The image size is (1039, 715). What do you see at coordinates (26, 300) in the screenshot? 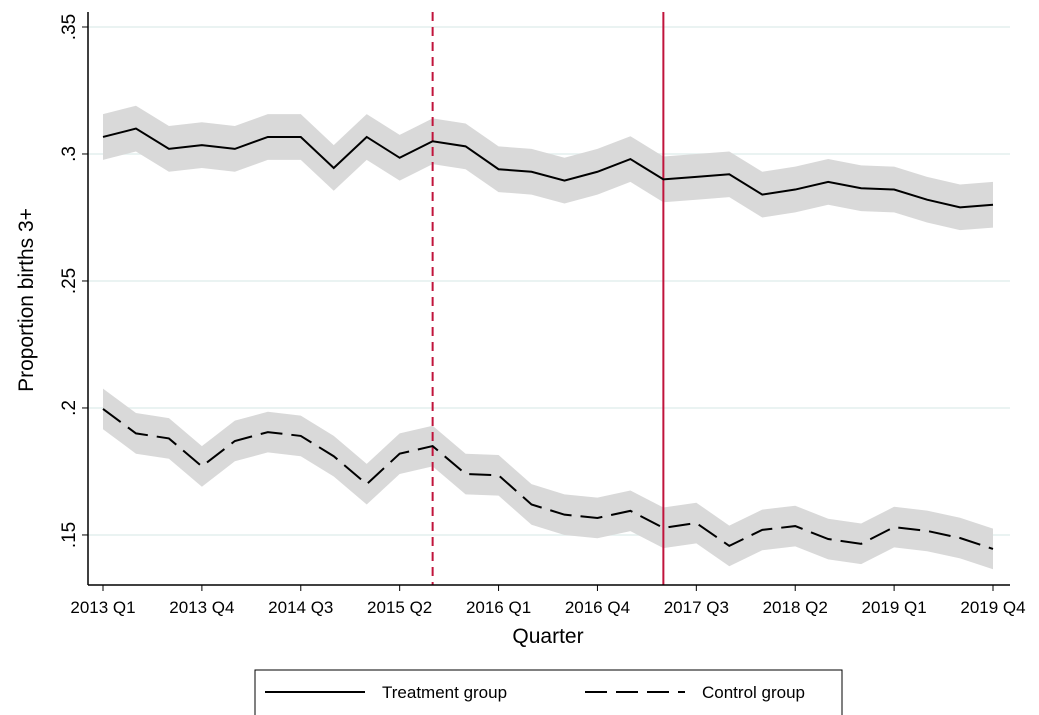
I see `y-axis-title: Proportion births 3+` at bounding box center [26, 300].